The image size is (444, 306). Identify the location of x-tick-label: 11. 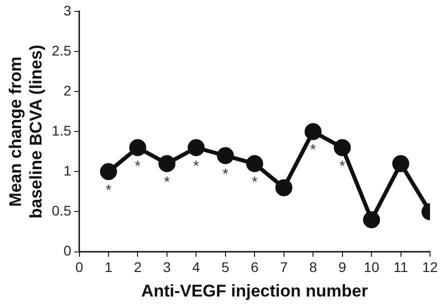
(401, 267).